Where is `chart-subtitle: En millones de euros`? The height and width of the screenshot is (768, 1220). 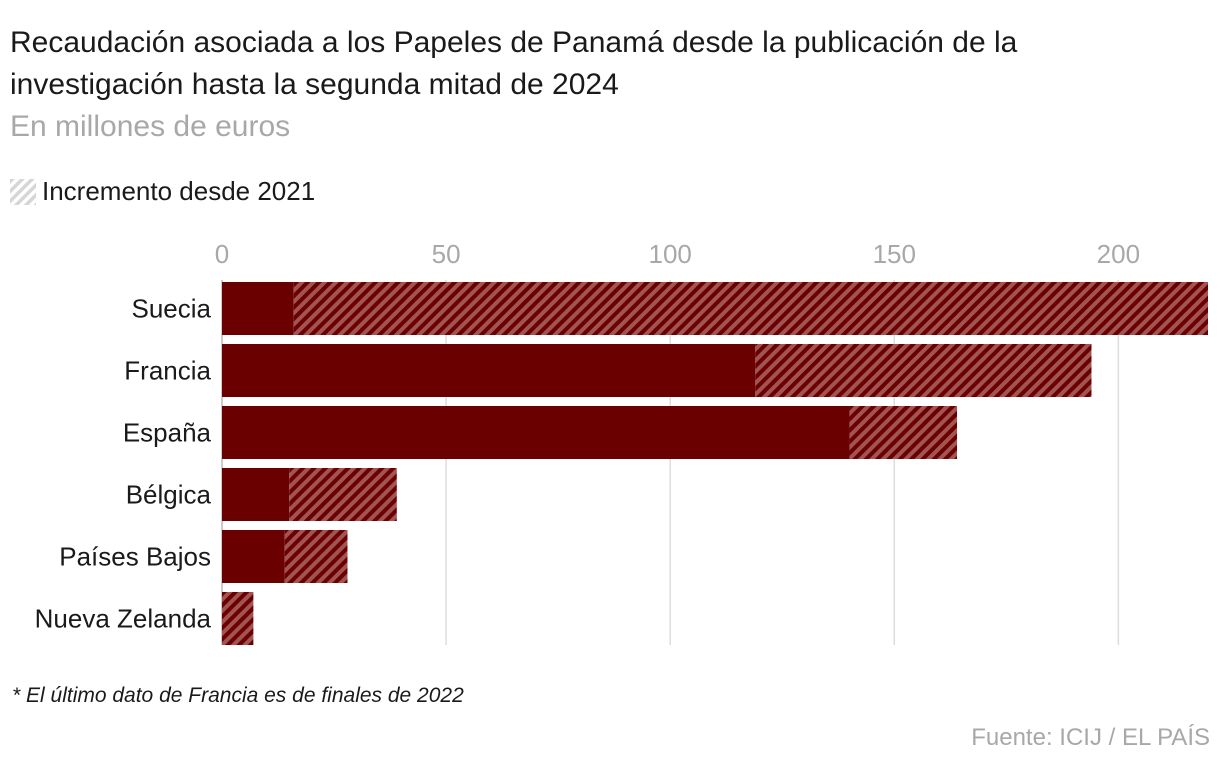
chart-subtitle: En millones de euros is located at coordinates (150, 126).